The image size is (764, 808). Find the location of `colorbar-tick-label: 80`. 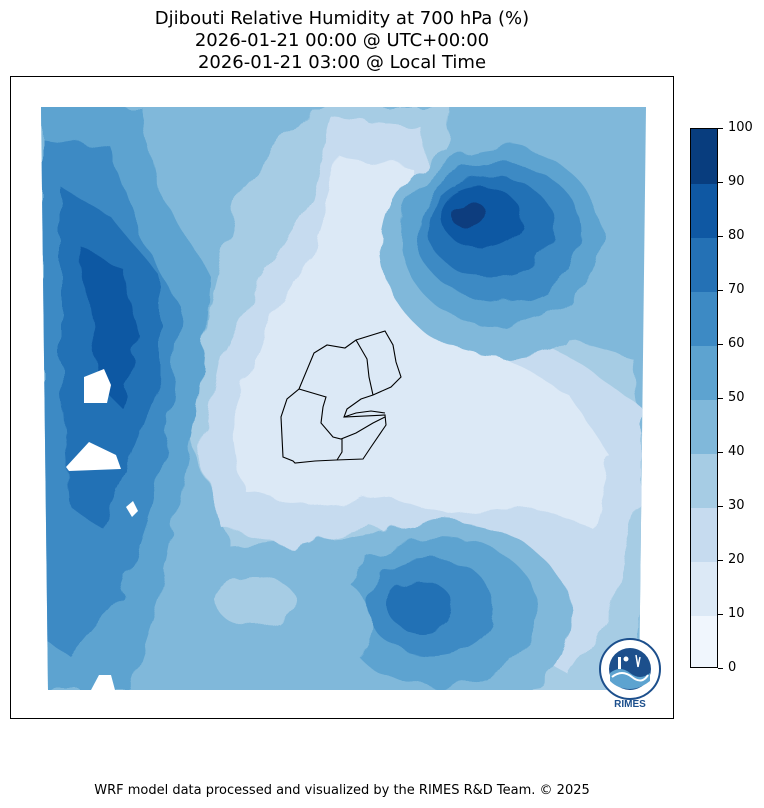

colorbar-tick-label: 80 is located at coordinates (736, 235).